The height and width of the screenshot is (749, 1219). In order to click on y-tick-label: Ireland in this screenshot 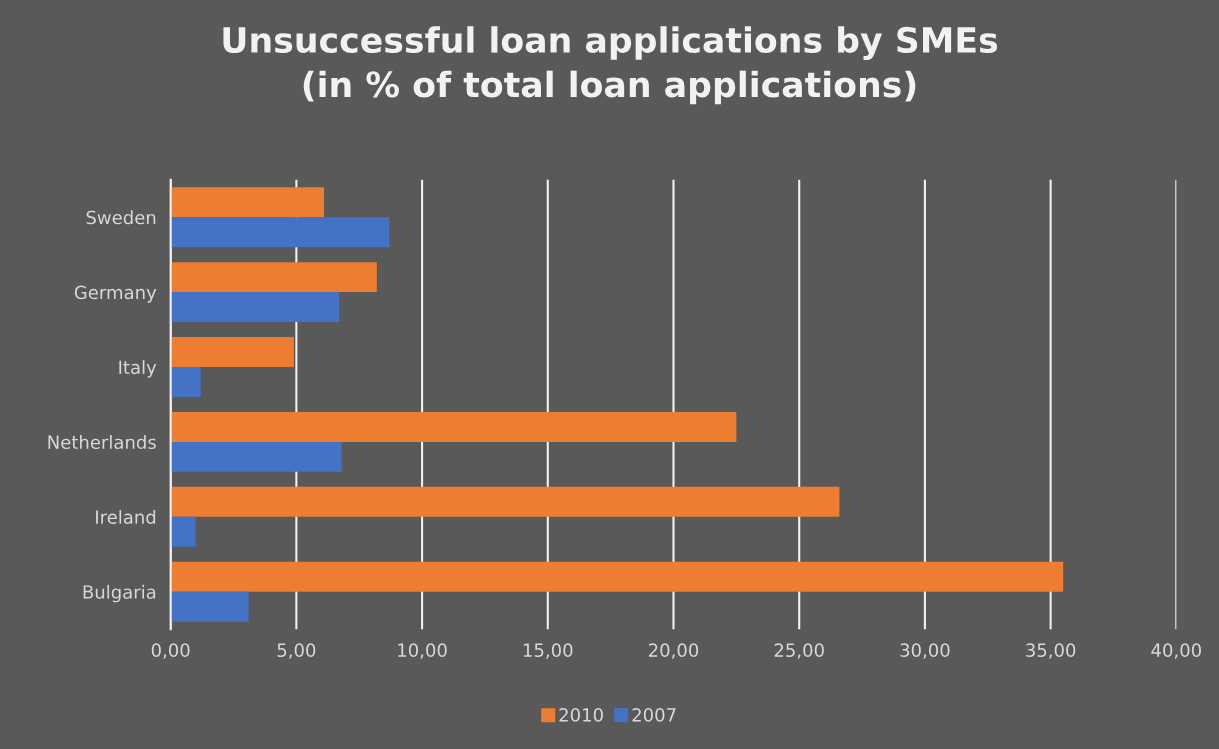, I will do `click(126, 516)`.